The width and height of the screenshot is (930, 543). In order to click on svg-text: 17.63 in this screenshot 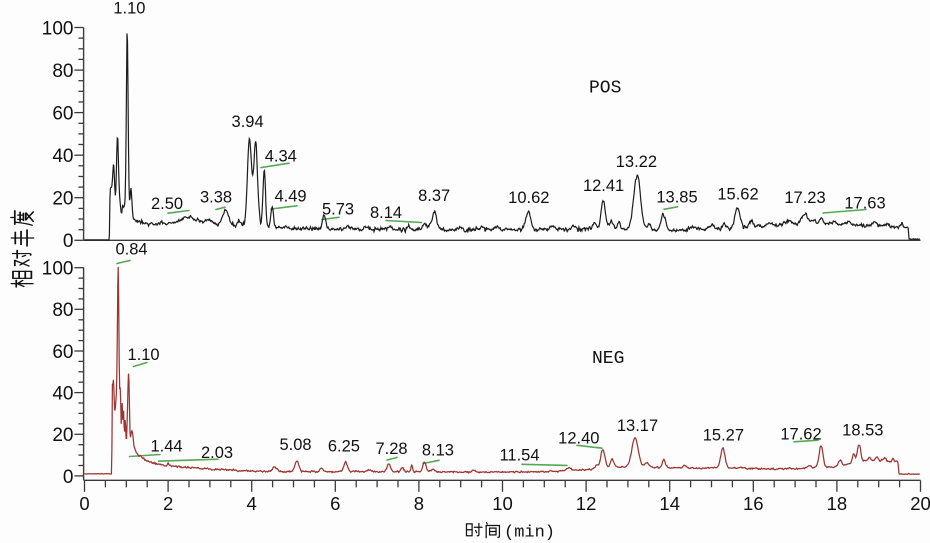, I will do `click(864, 204)`.